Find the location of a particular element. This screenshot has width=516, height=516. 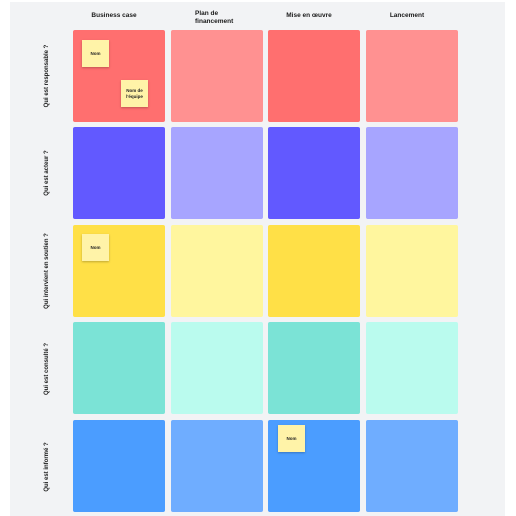

column-header-business-case: Business case is located at coordinates (114, 15).